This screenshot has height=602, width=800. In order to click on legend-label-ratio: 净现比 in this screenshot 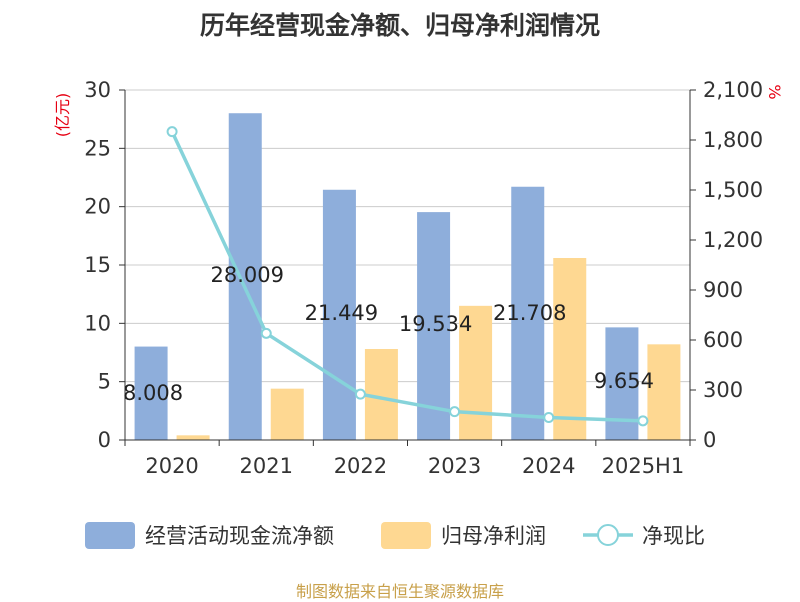, I will do `click(673, 536)`.